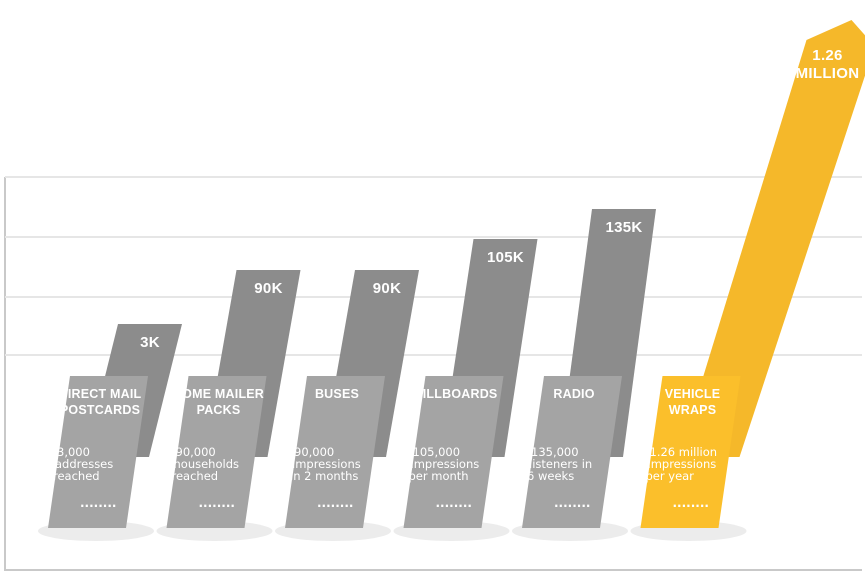 This screenshot has height=574, width=865. What do you see at coordinates (100, 410) in the screenshot?
I see `category-label: POSTCARDS` at bounding box center [100, 410].